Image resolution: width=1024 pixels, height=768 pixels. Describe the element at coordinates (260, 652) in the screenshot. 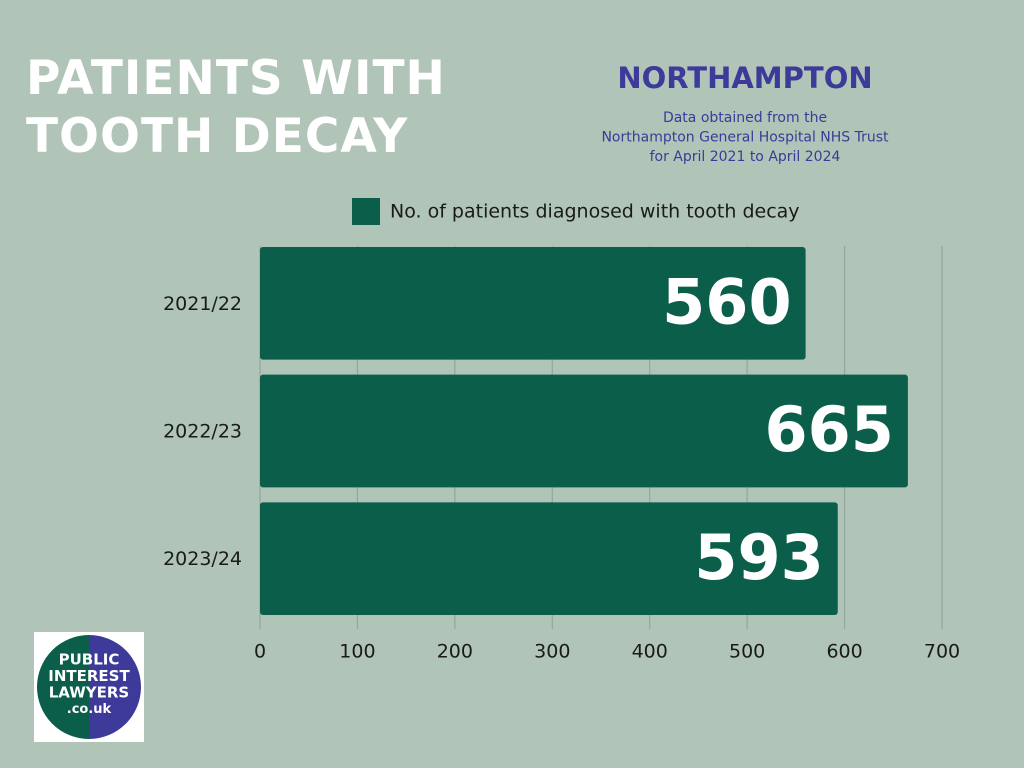

I see `x-tick-label: 0` at that location.